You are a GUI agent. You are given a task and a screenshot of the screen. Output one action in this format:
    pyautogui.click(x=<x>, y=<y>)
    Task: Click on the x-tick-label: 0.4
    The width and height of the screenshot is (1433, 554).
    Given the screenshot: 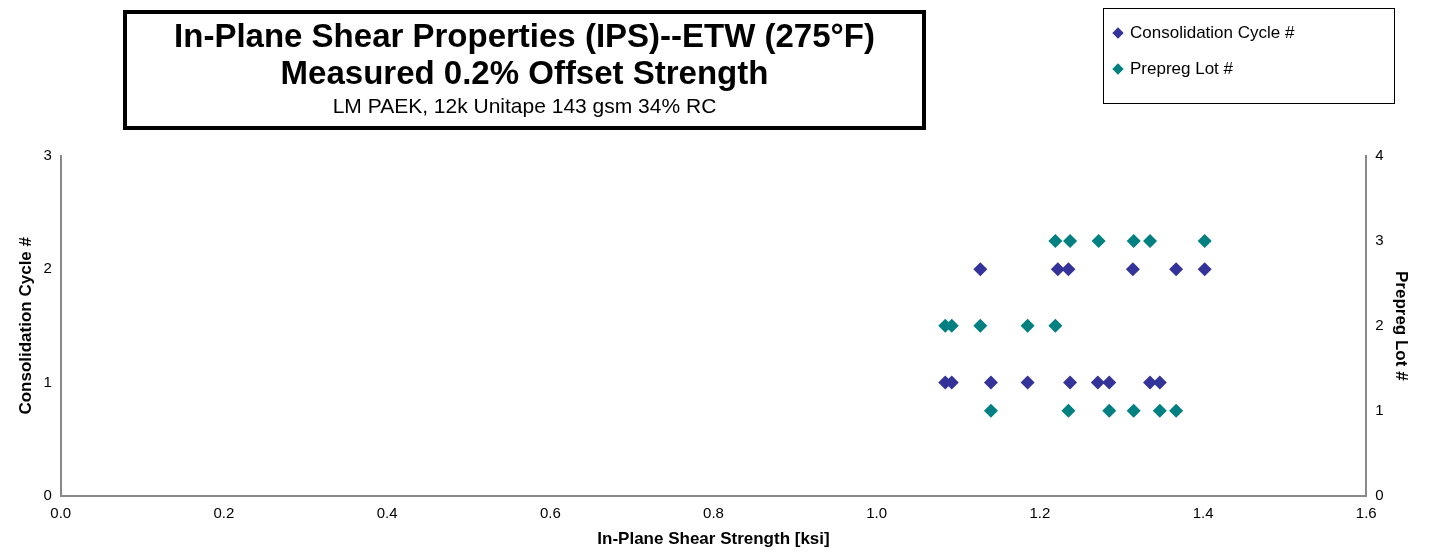 What is the action you would take?
    pyautogui.click(x=387, y=512)
    